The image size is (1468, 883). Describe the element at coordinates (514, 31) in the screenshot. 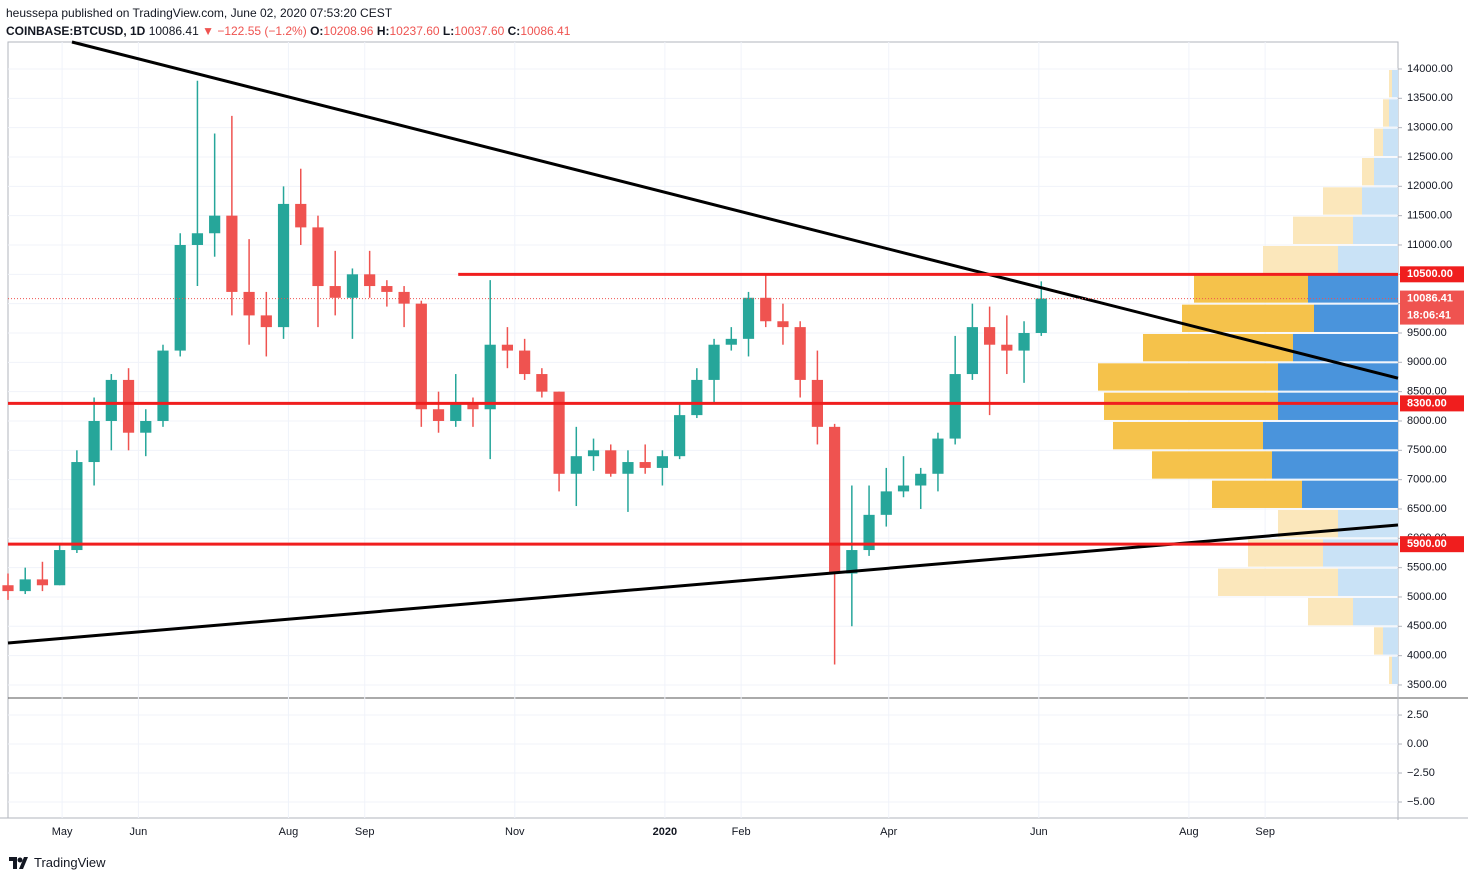

I see `ohlc-label: C:` at that location.